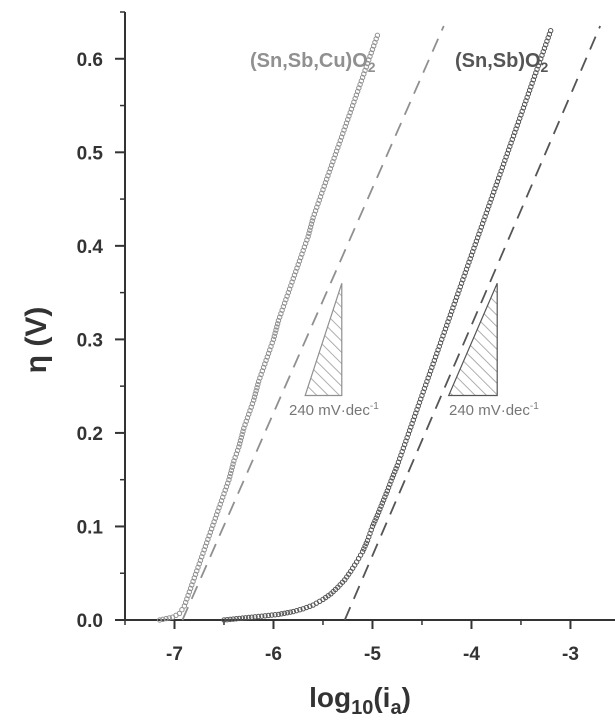 Image resolution: width=615 pixels, height=724 pixels. What do you see at coordinates (570, 654) in the screenshot?
I see `x-tick-label: -3` at bounding box center [570, 654].